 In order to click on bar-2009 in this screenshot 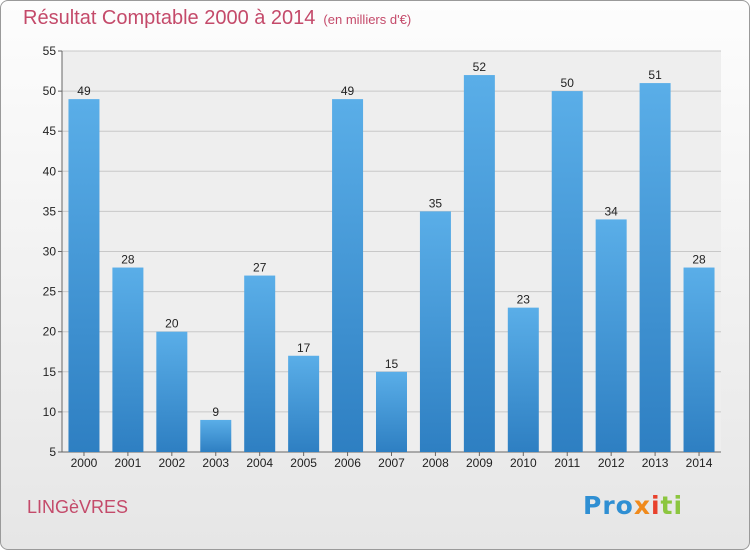, I will do `click(479, 263)`.